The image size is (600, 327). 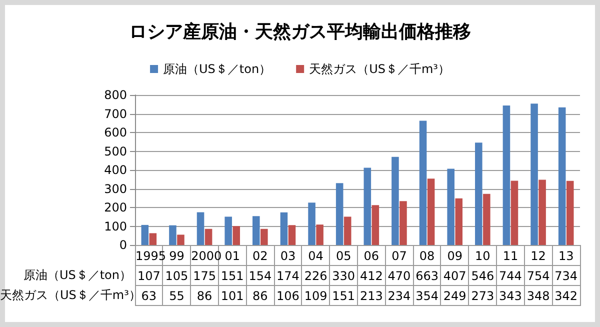 What do you see at coordinates (372, 296) in the screenshot?
I see `data-label: 213` at bounding box center [372, 296].